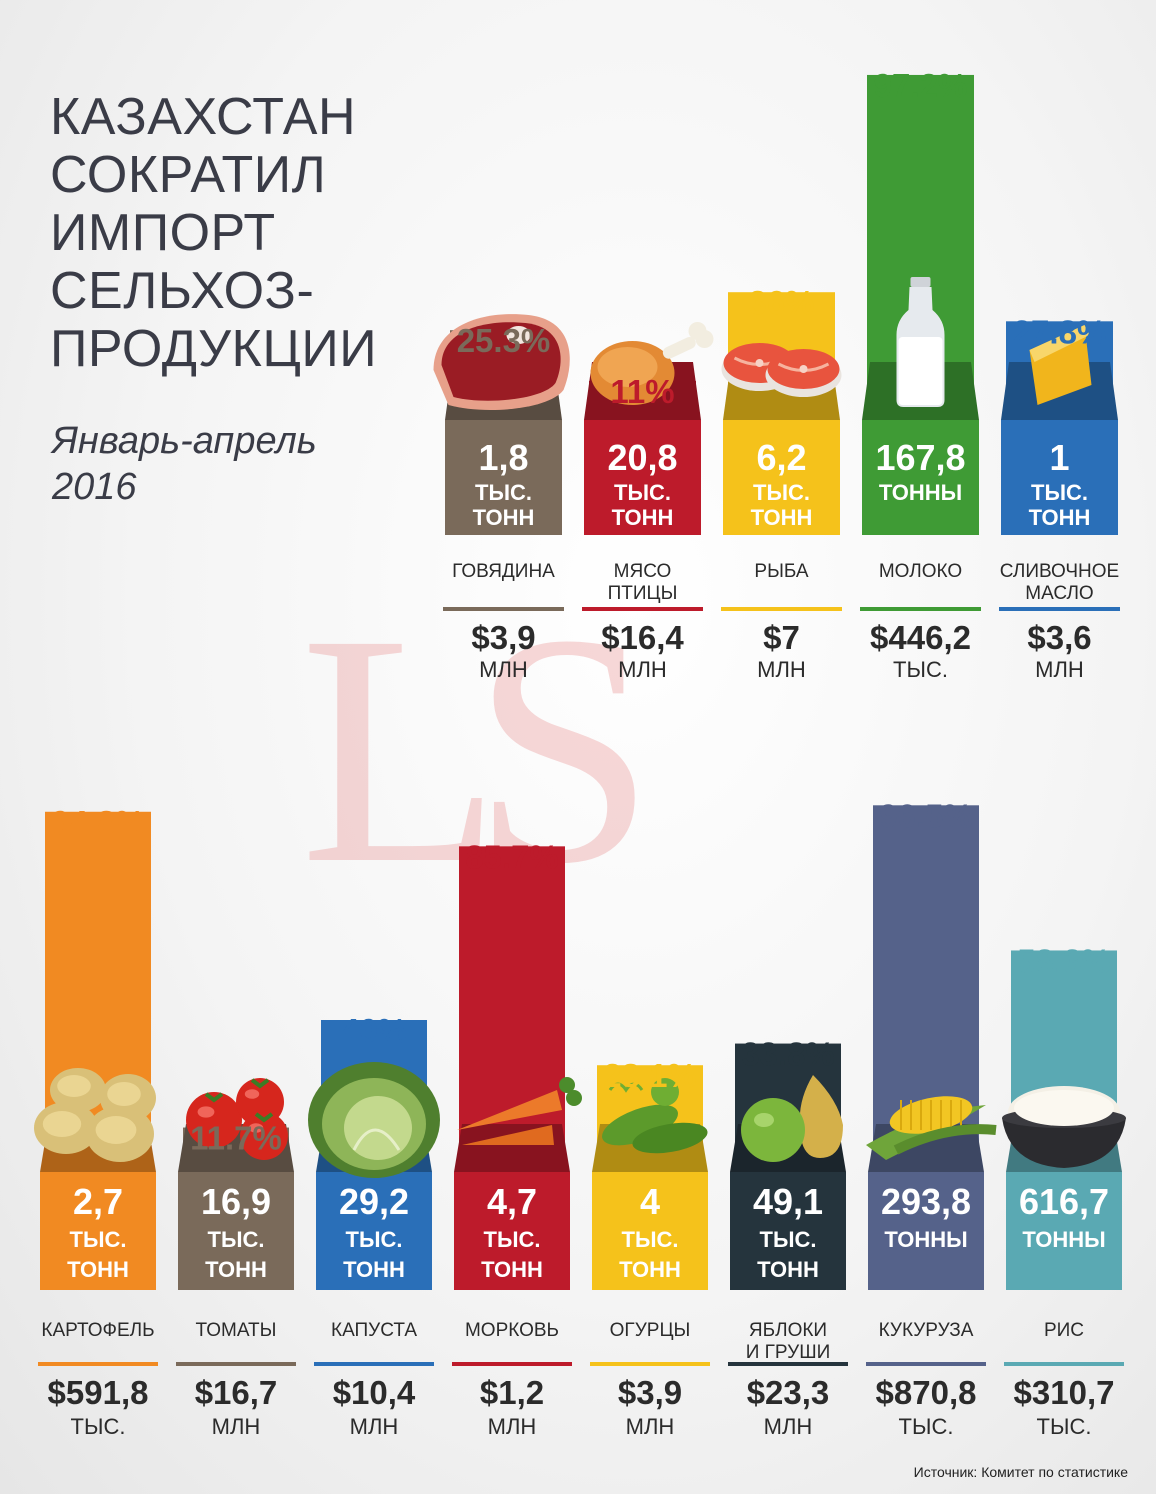 The image size is (1156, 1494). Describe the element at coordinates (926, 815) in the screenshot. I see `percent-label: 96.5%` at that location.